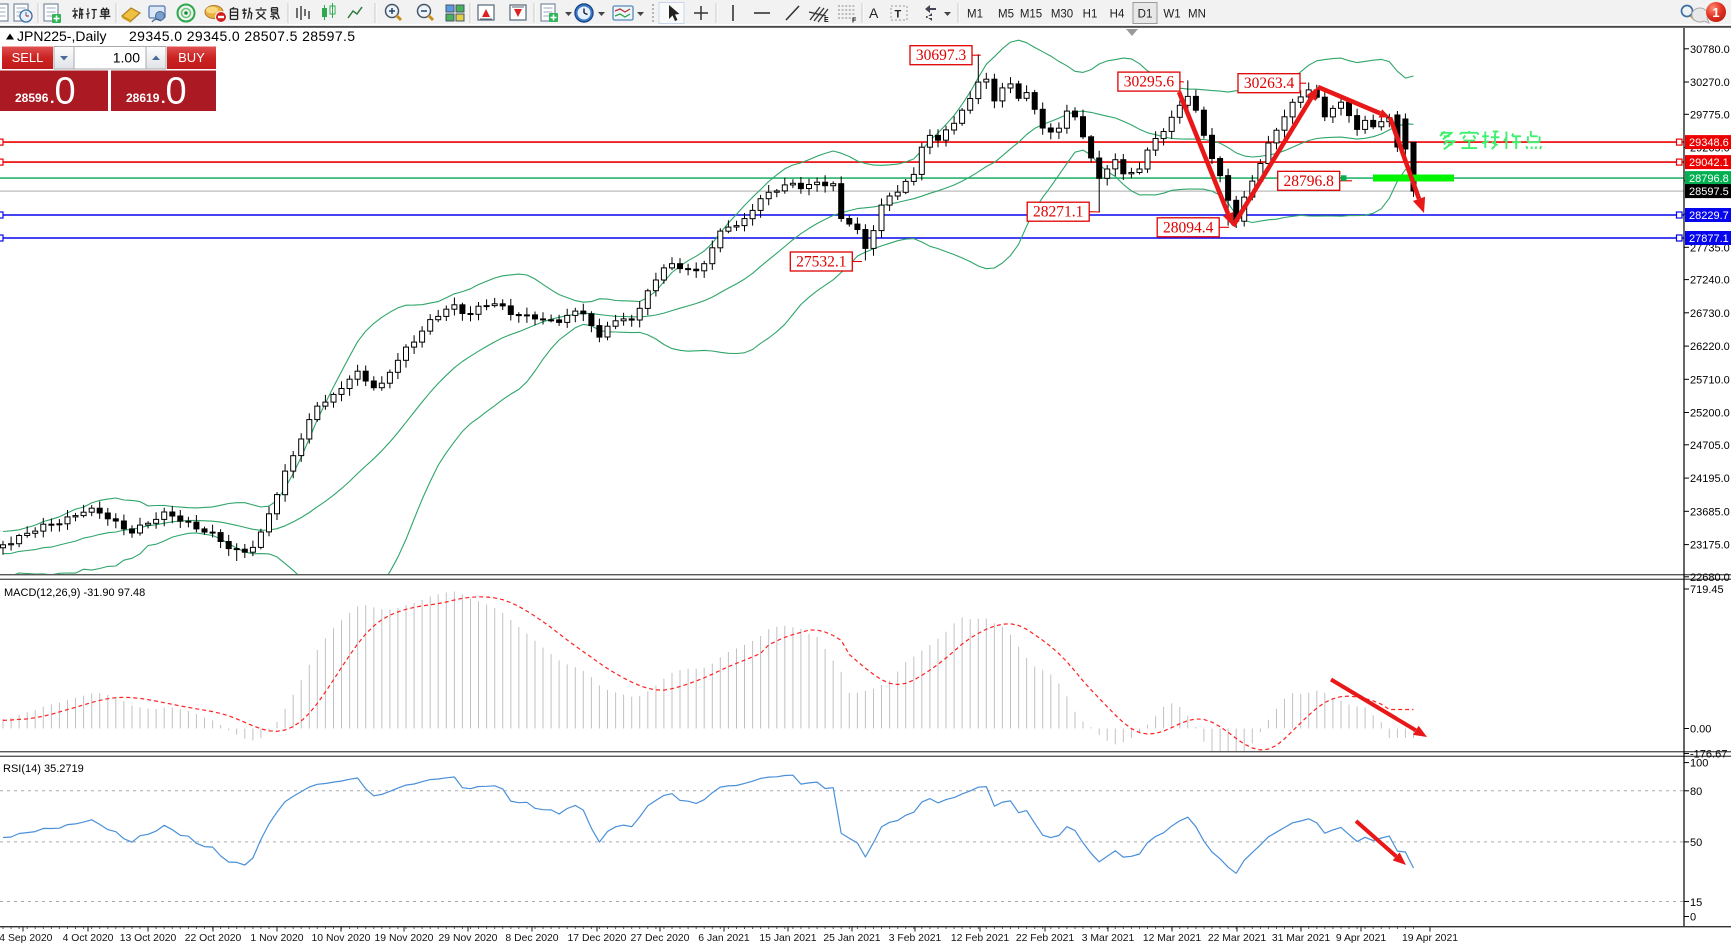 The width and height of the screenshot is (1731, 949). What do you see at coordinates (1197, 15) in the screenshot?
I see `svg-text: MN` at bounding box center [1197, 15].